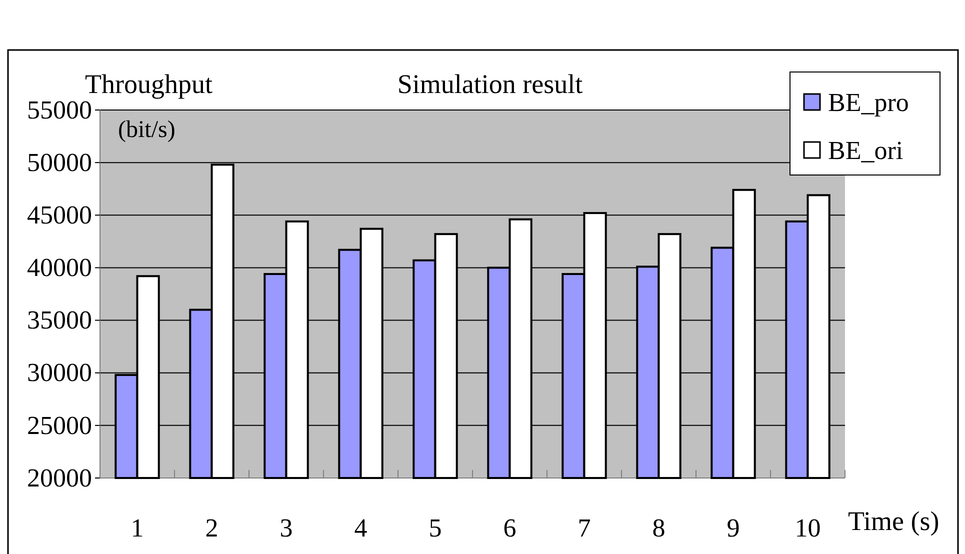 The image size is (965, 554). What do you see at coordinates (733, 527) in the screenshot?
I see `x-tick-label: 9` at bounding box center [733, 527].